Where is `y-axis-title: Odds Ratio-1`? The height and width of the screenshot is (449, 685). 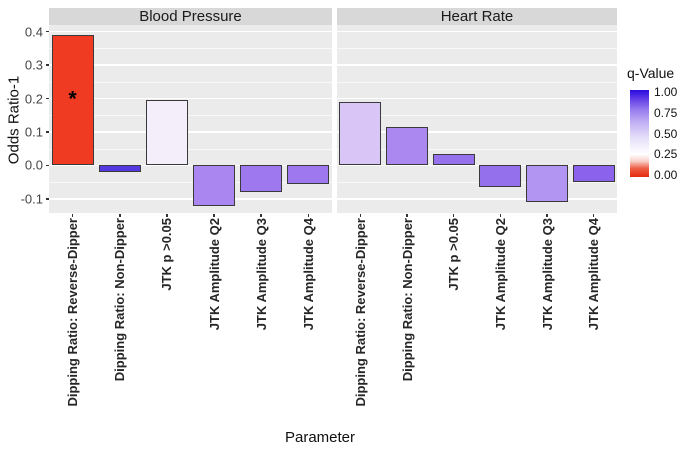 y-axis-title: Odds Ratio-1 is located at coordinates (14, 120).